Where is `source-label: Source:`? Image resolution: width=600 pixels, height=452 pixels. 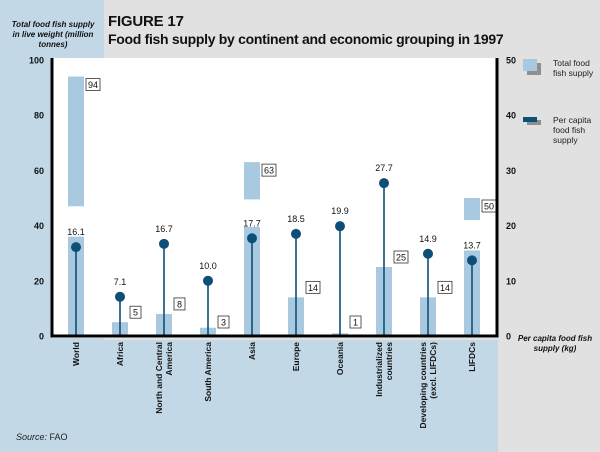 source-label: Source: is located at coordinates (32, 437).